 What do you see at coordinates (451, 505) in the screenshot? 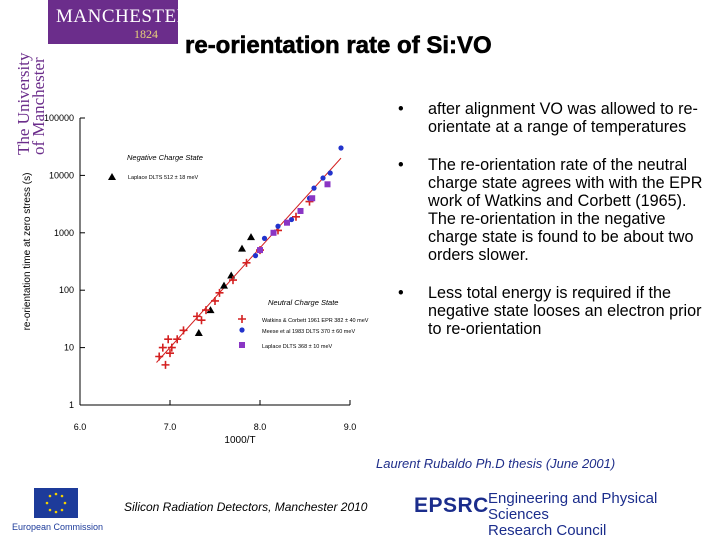
I see `epsrc-logo: EPSRC` at bounding box center [451, 505].